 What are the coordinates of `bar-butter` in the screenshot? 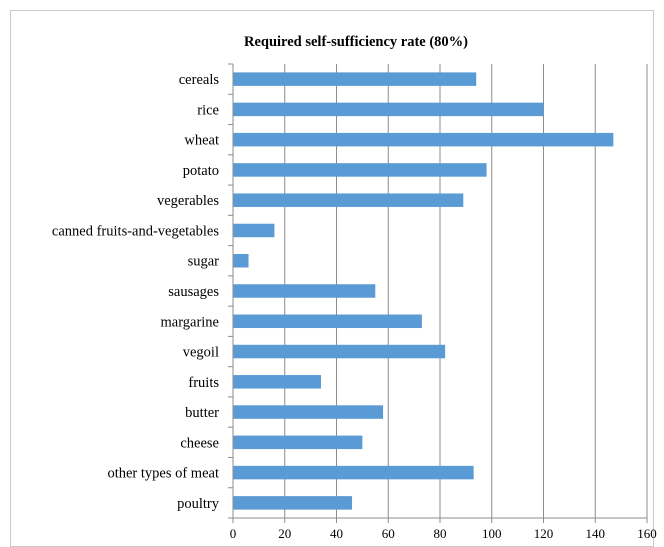 It's located at (308, 412).